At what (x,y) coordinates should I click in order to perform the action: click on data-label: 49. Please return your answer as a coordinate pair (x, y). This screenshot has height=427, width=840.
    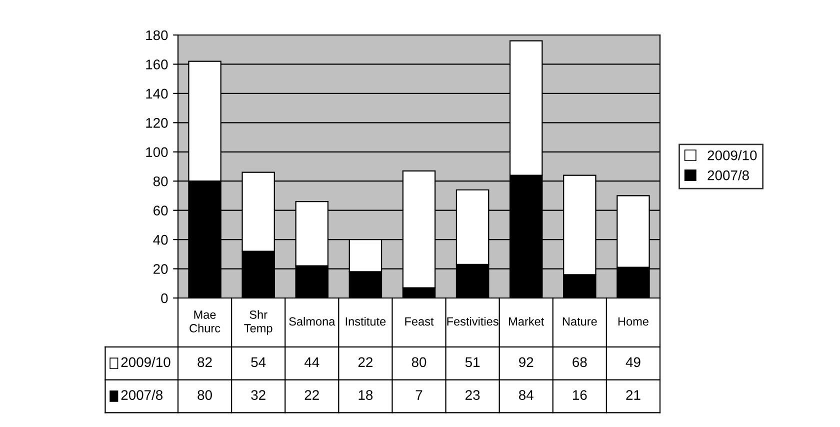
    Looking at the image, I should click on (633, 362).